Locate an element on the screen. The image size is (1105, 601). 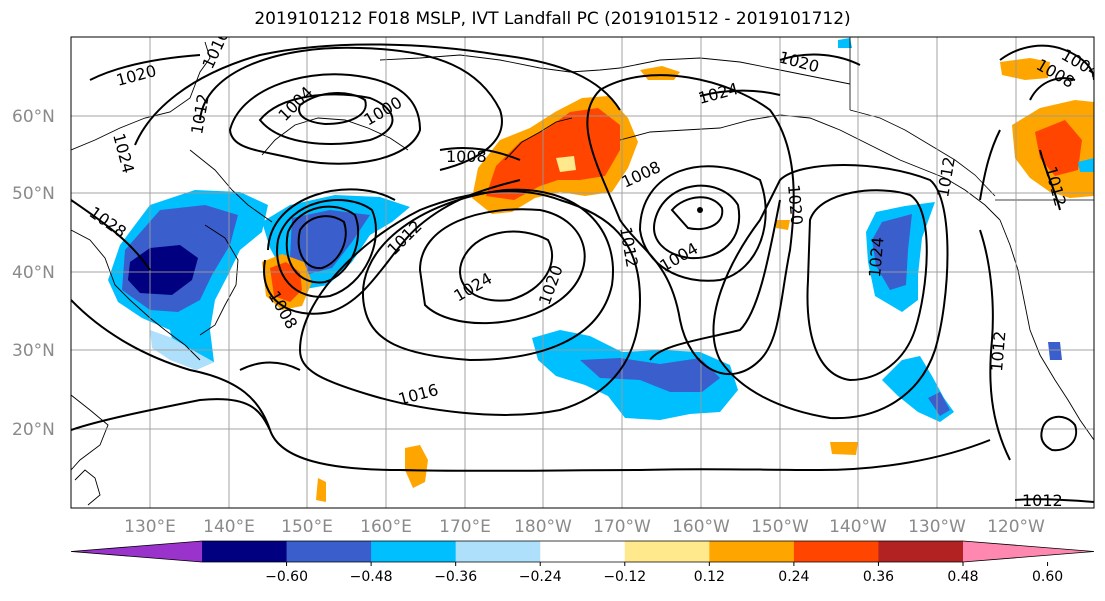
lon-label: 140°W is located at coordinates (858, 527).